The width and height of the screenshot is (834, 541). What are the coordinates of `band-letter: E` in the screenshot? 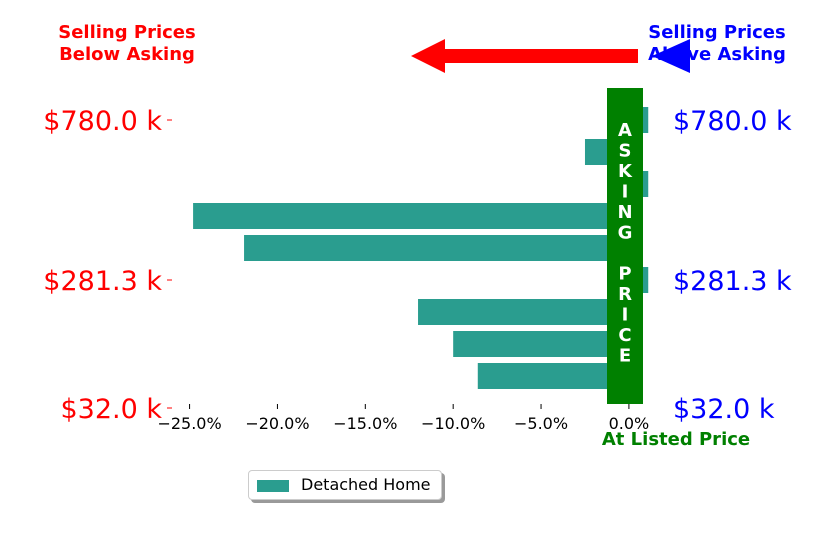 It's located at (625, 356).